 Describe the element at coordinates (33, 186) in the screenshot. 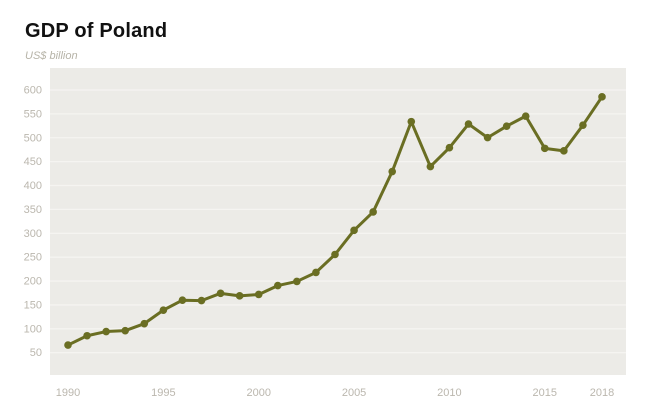

I see `y-tick-label-400: 400` at that location.